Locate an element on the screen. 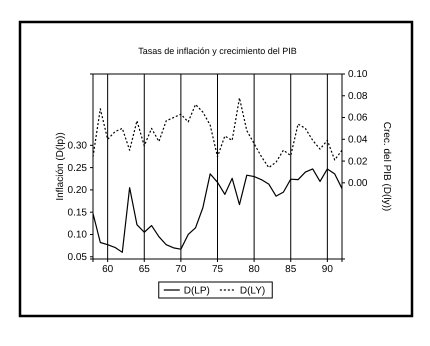 This screenshot has height=346, width=430. x-tick-label: 80 is located at coordinates (254, 270).